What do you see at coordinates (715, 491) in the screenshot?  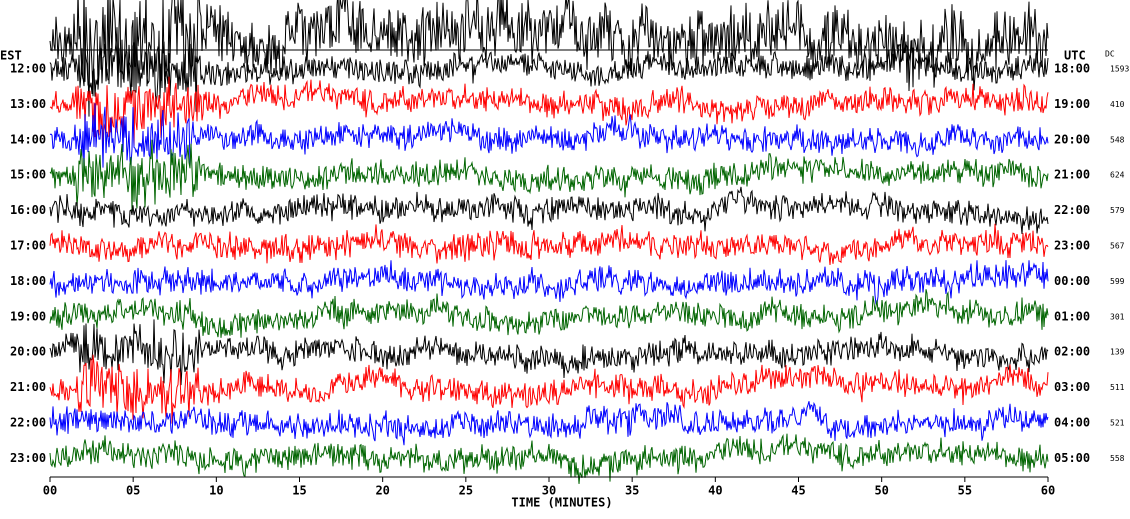 I see `x-tick-label: 40` at bounding box center [715, 491].